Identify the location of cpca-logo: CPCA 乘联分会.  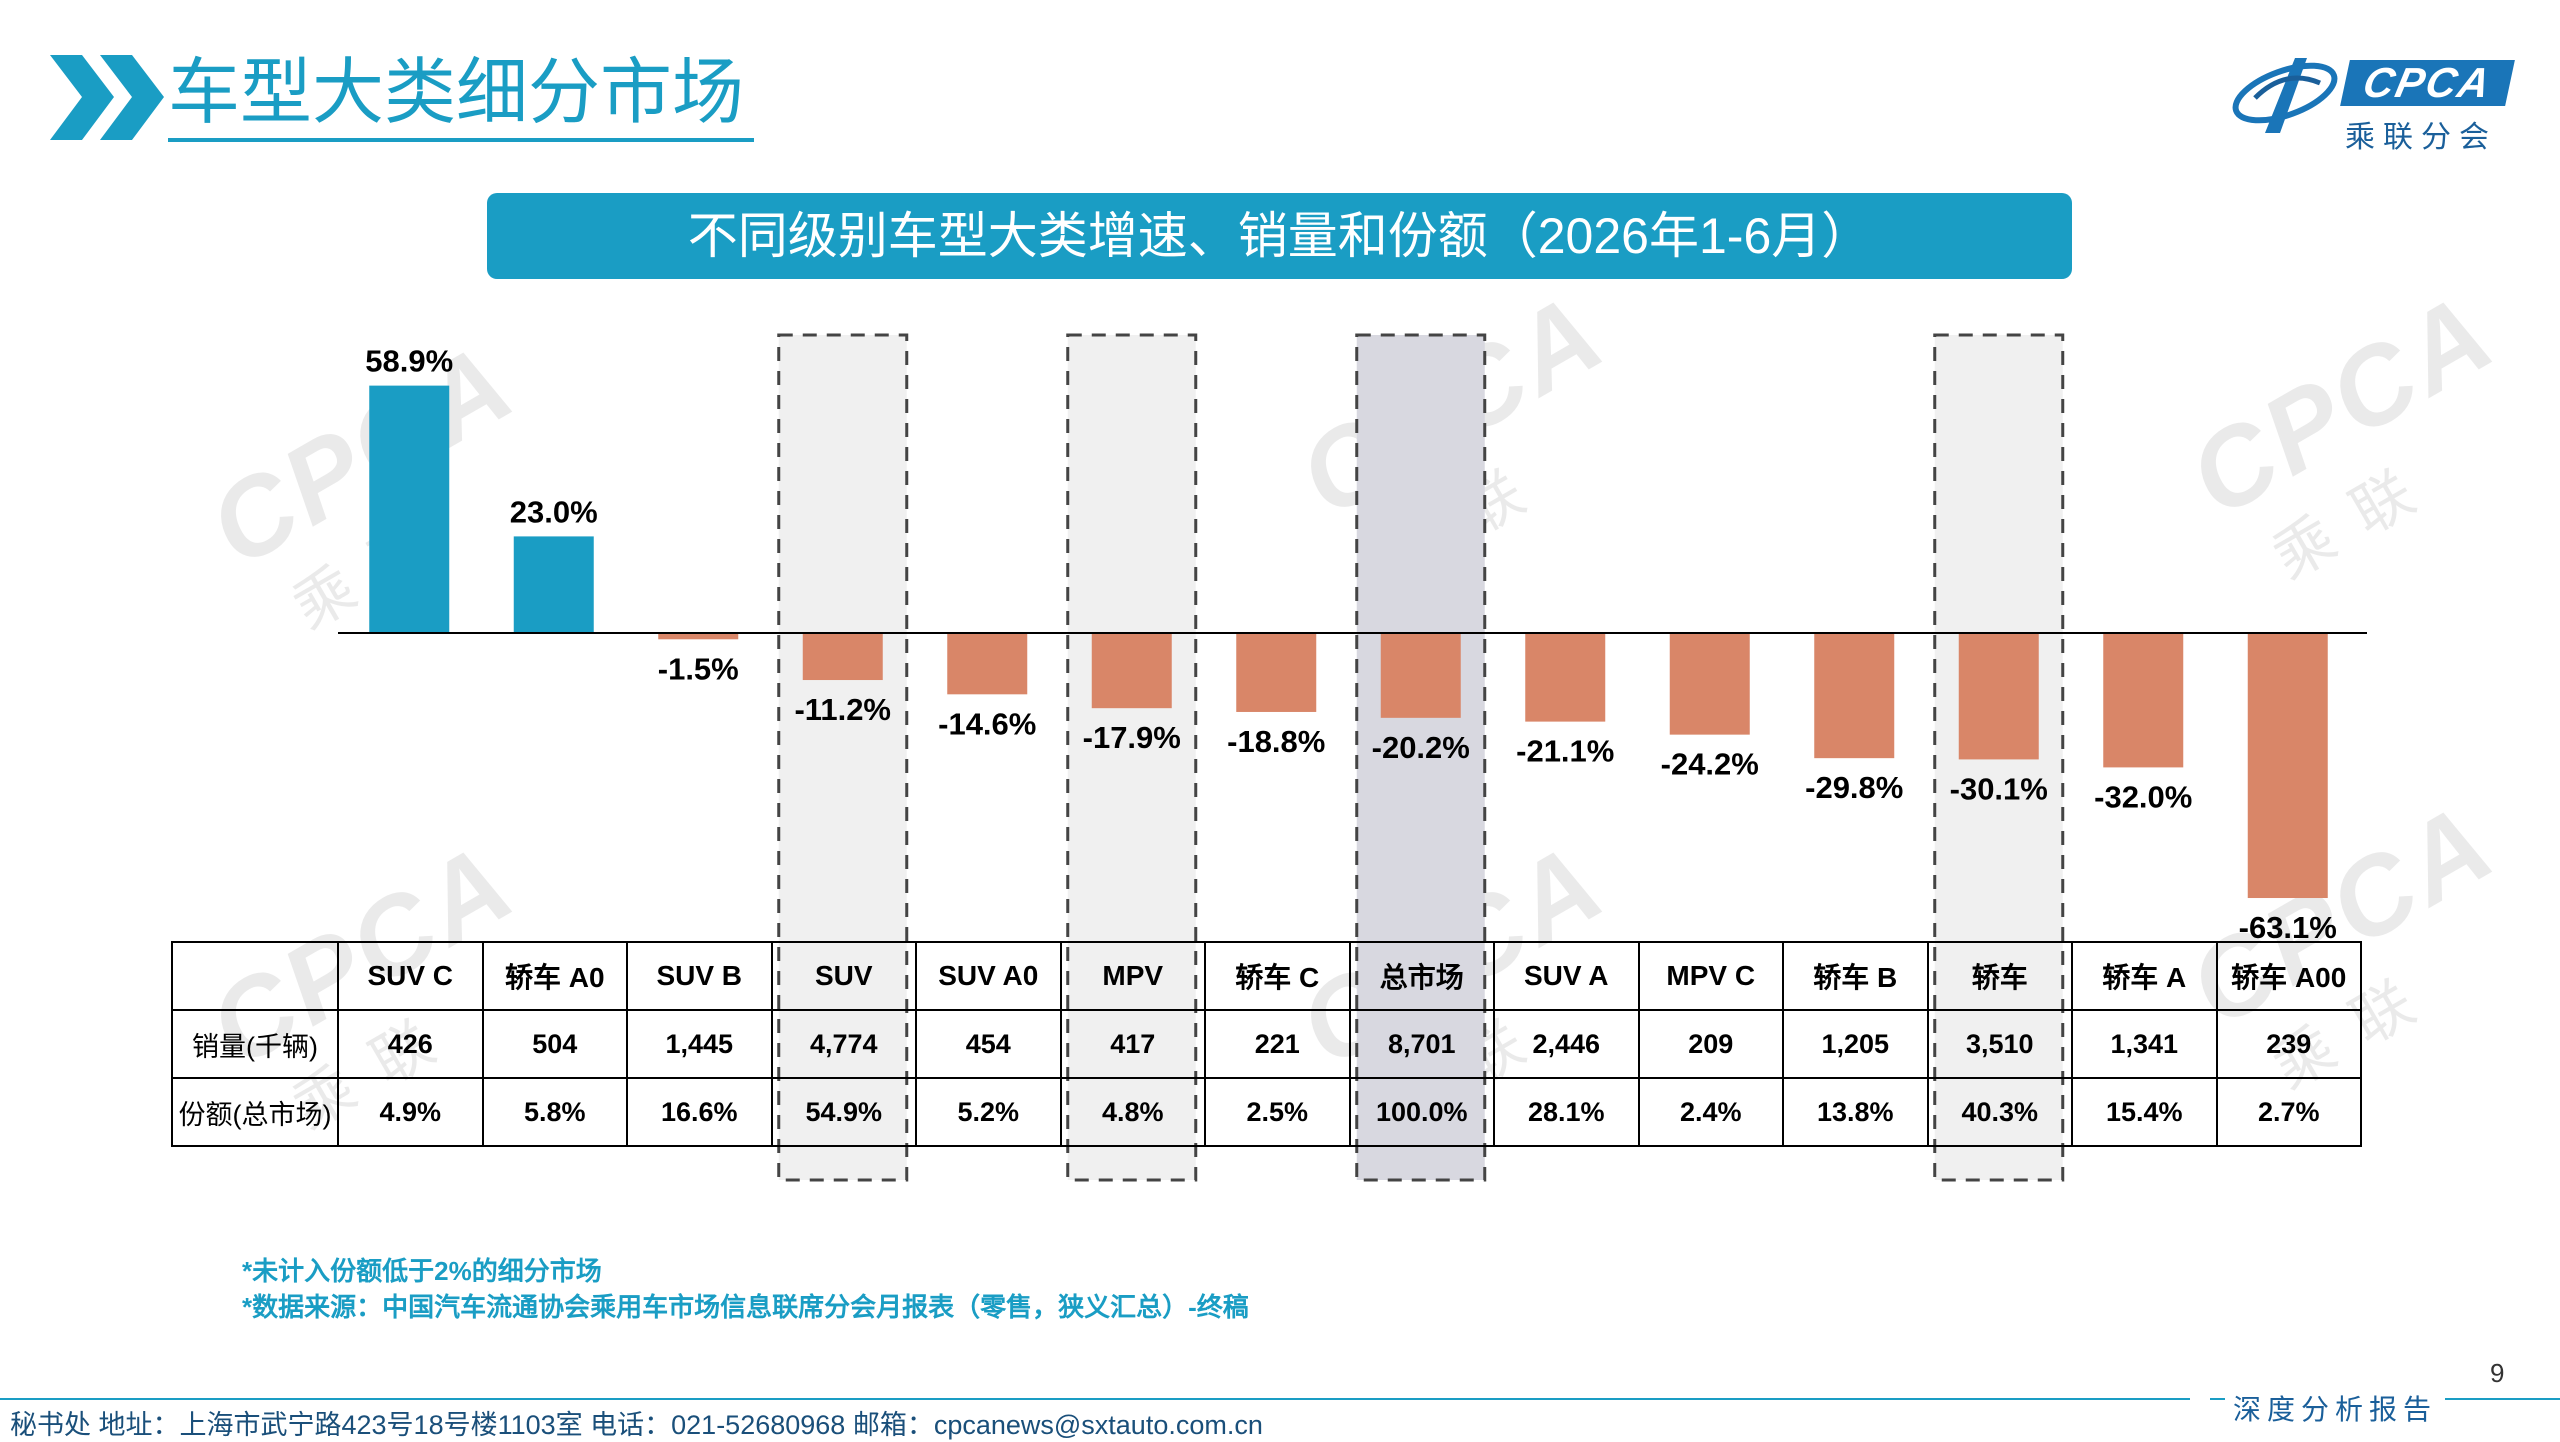
(2370, 101).